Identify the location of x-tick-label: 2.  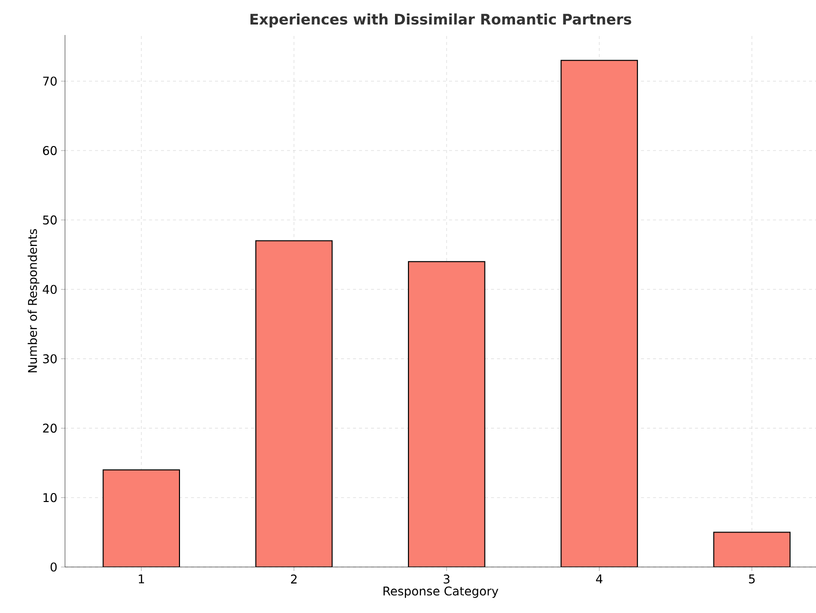
(294, 579).